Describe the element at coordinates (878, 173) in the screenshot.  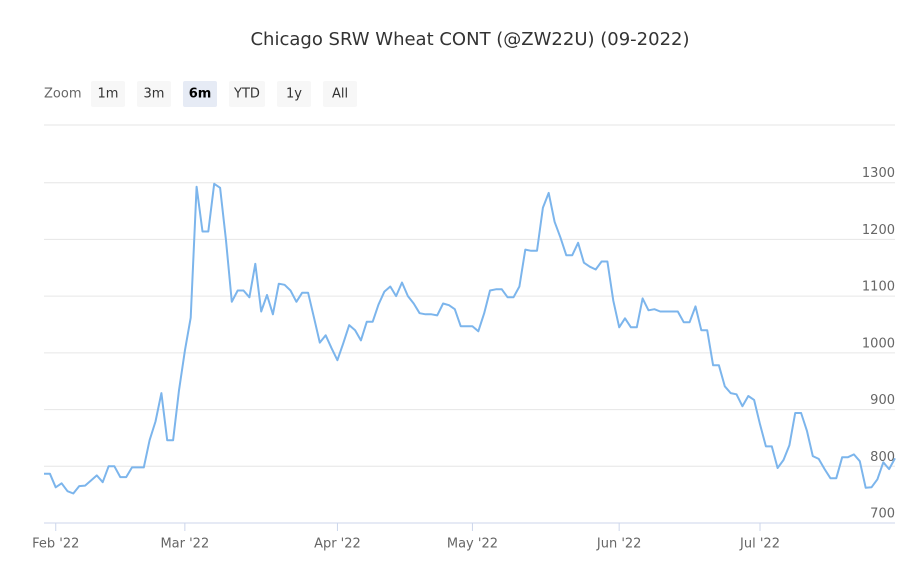
I see `y-tick-label: 1300` at that location.